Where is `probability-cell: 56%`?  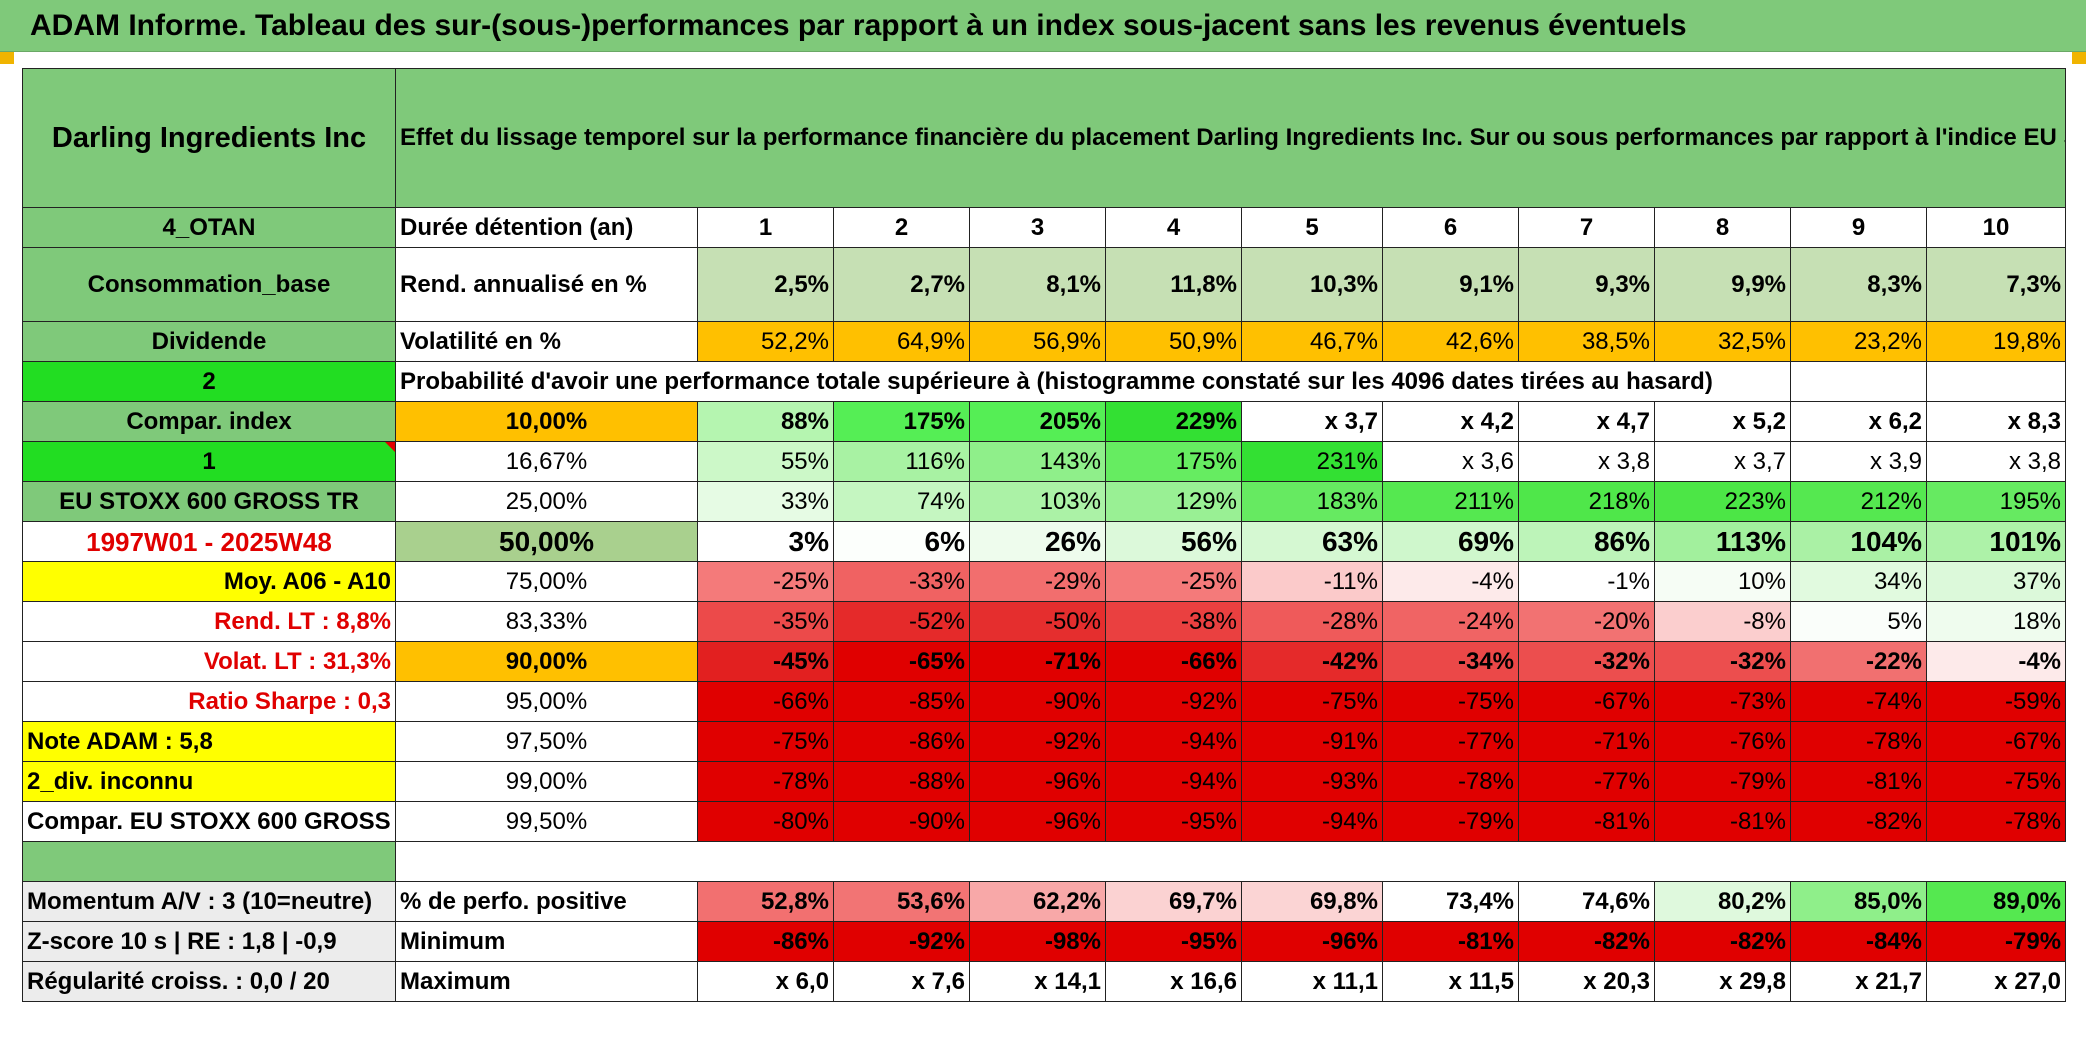
probability-cell: 56% is located at coordinates (1173, 541).